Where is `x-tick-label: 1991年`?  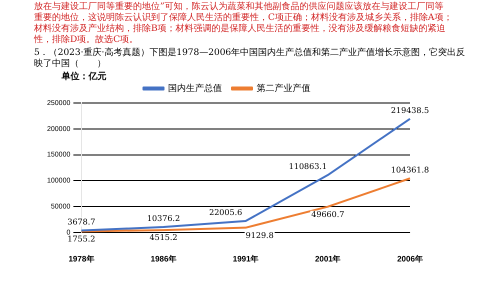 x-tick-label: 1991年 is located at coordinates (245, 259).